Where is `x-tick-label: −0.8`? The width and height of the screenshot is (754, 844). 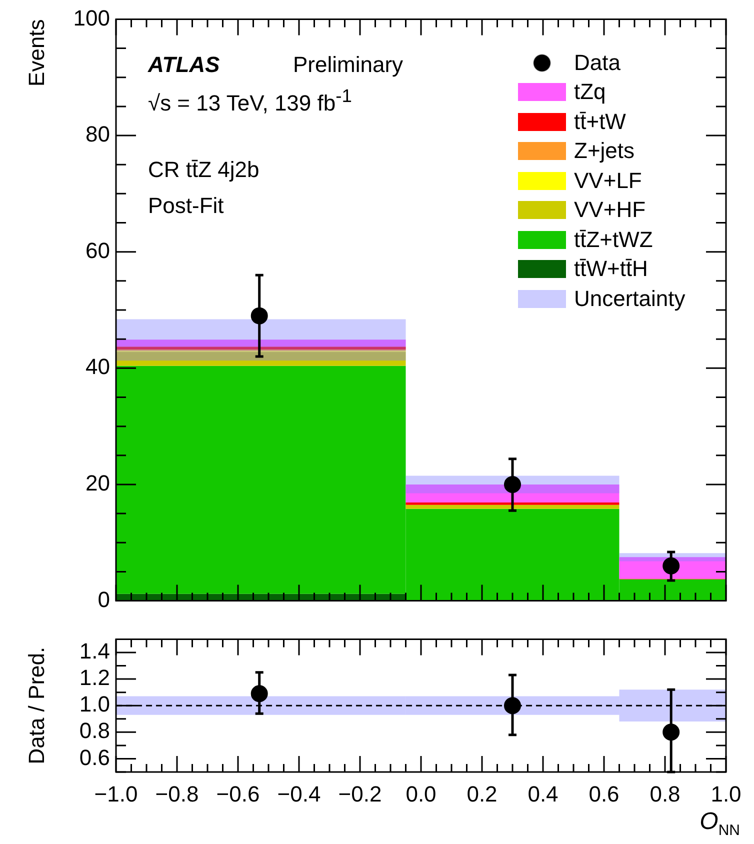
x-tick-label: −0.8 is located at coordinates (177, 793).